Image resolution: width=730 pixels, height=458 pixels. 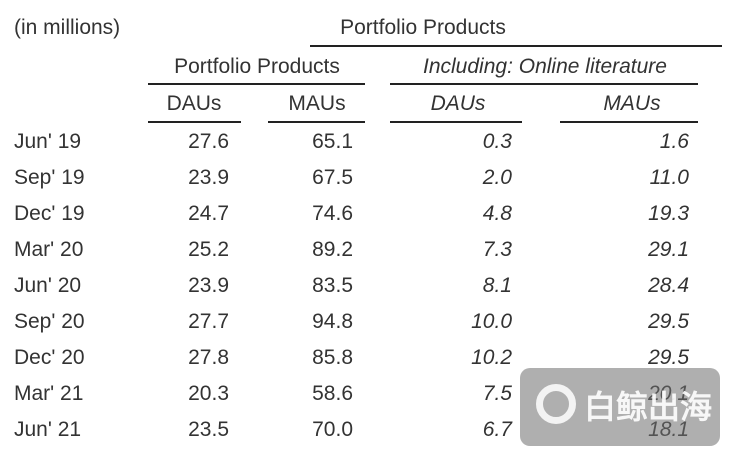 I want to click on row-label: Dec' 19, so click(x=49, y=213).